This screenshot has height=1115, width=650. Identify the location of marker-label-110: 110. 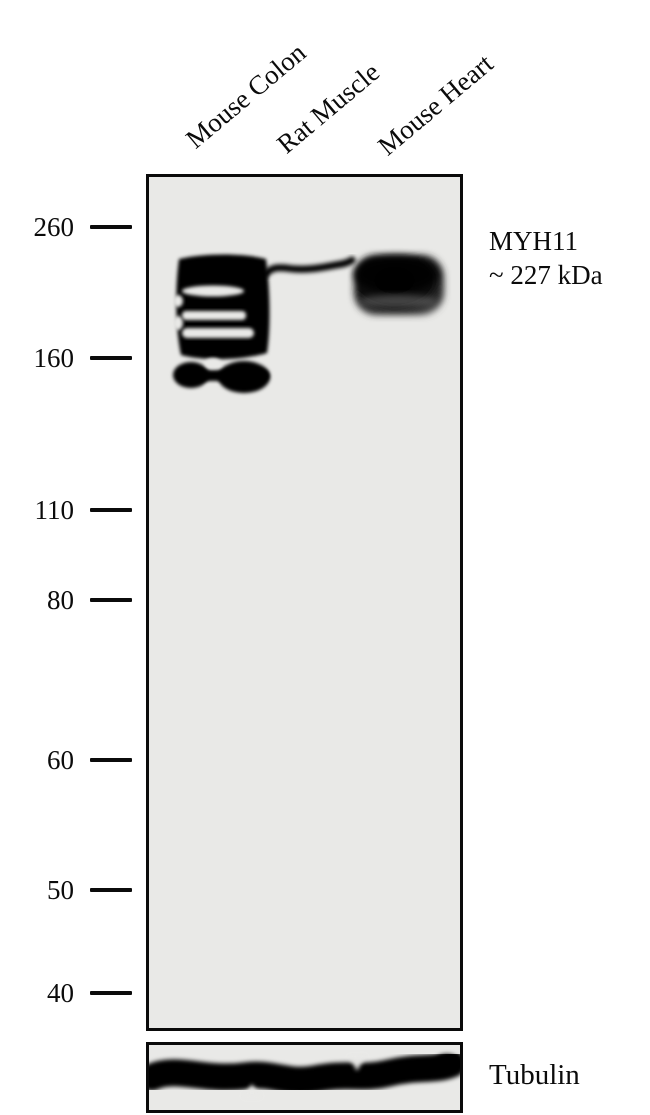
(54, 510).